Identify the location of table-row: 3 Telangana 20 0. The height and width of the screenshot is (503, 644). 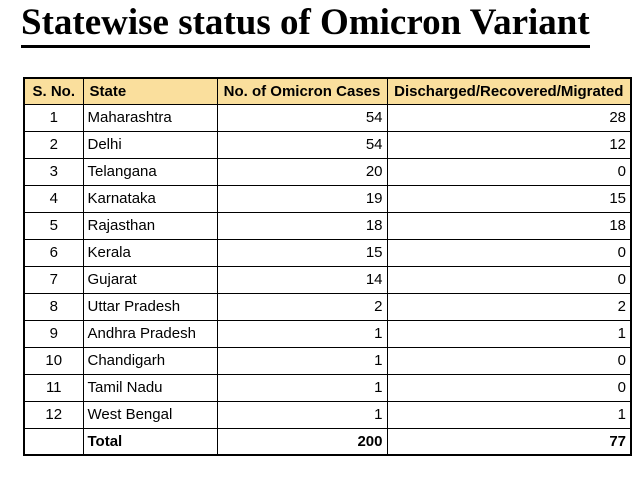
(327, 171).